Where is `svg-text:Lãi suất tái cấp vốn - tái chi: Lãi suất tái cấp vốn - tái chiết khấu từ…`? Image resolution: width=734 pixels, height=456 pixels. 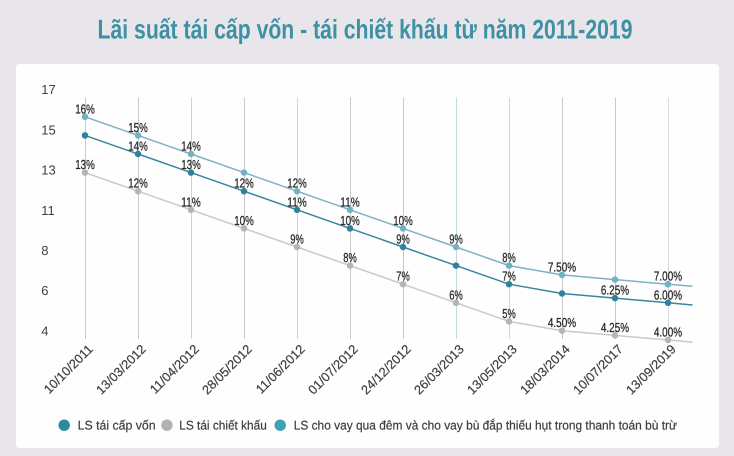
svg-text:Lãi suất tái cấp vốn - tái chi: Lãi suất tái cấp vốn - tái chiết khấu từ… is located at coordinates (365, 30).